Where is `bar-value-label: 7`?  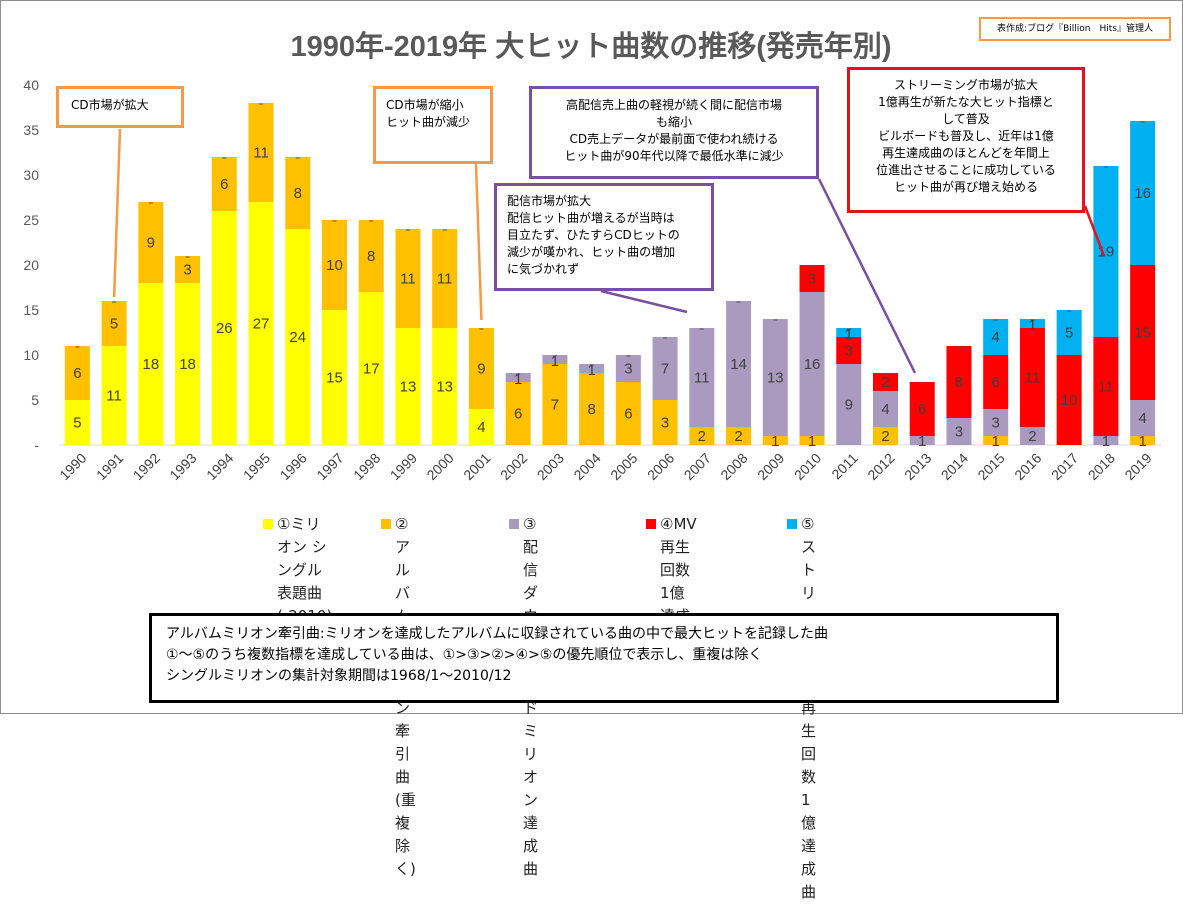 bar-value-label: 7 is located at coordinates (555, 405).